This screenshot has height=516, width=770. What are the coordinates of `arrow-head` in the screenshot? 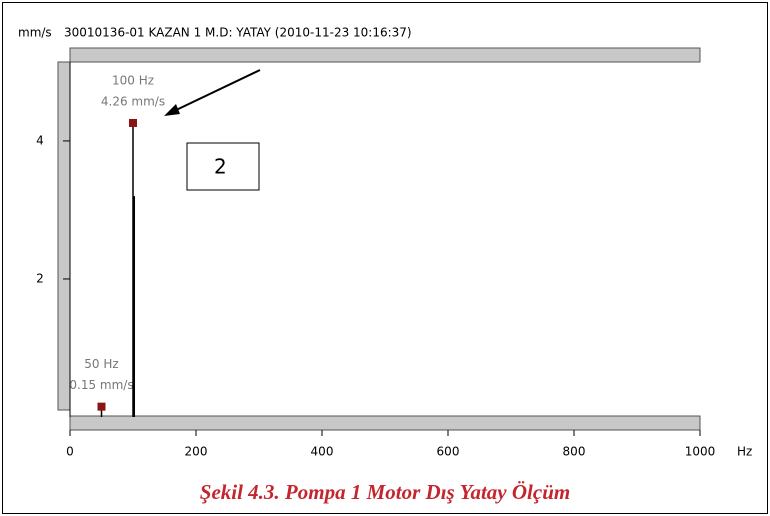 It's located at (172, 110).